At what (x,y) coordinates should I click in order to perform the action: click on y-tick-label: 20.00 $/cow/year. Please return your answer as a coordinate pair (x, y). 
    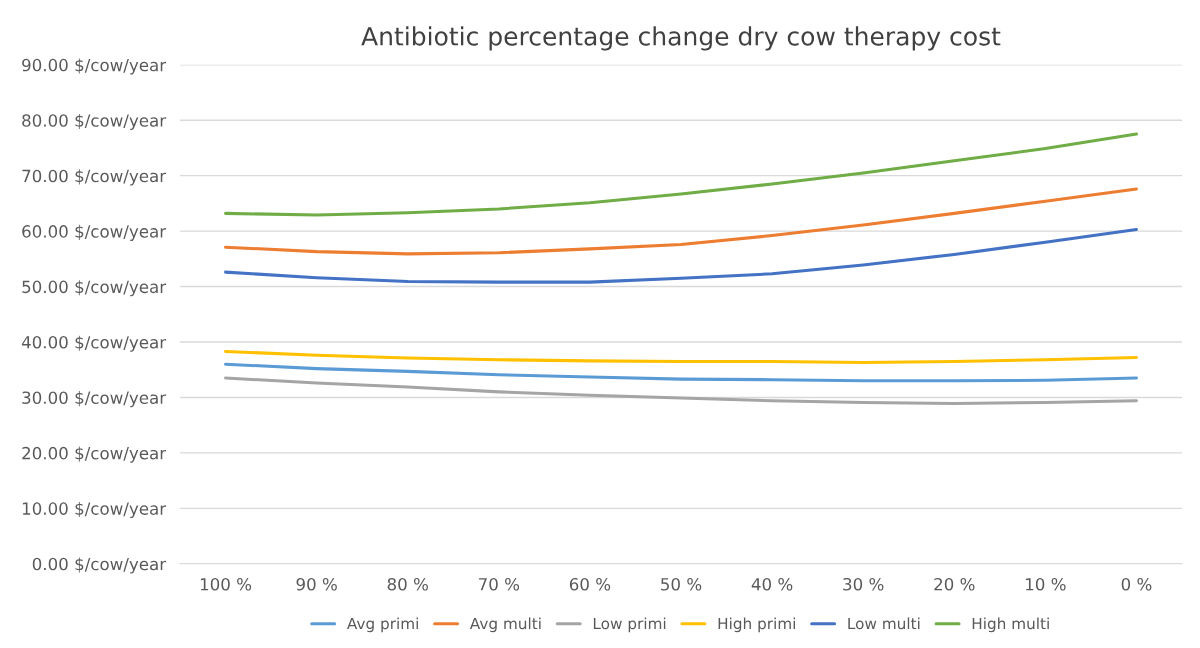
    Looking at the image, I should click on (94, 454).